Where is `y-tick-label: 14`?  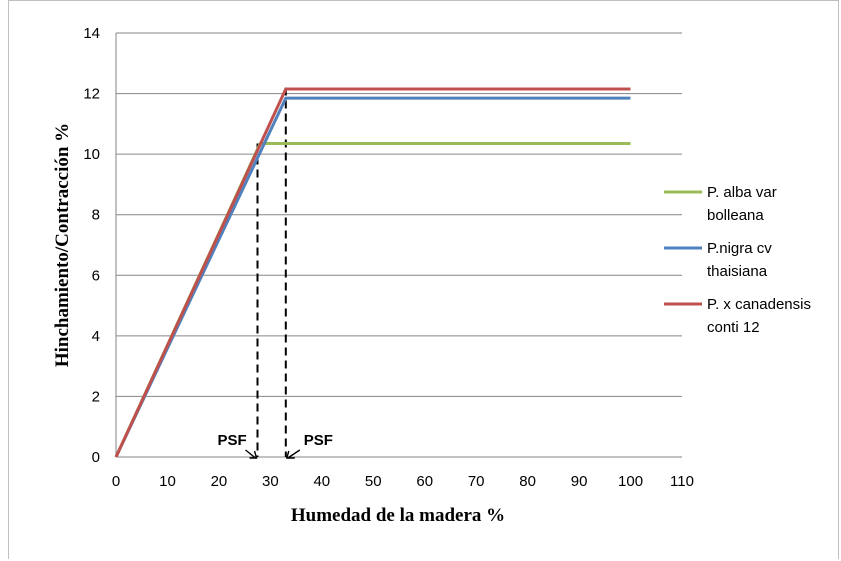 y-tick-label: 14 is located at coordinates (91, 33).